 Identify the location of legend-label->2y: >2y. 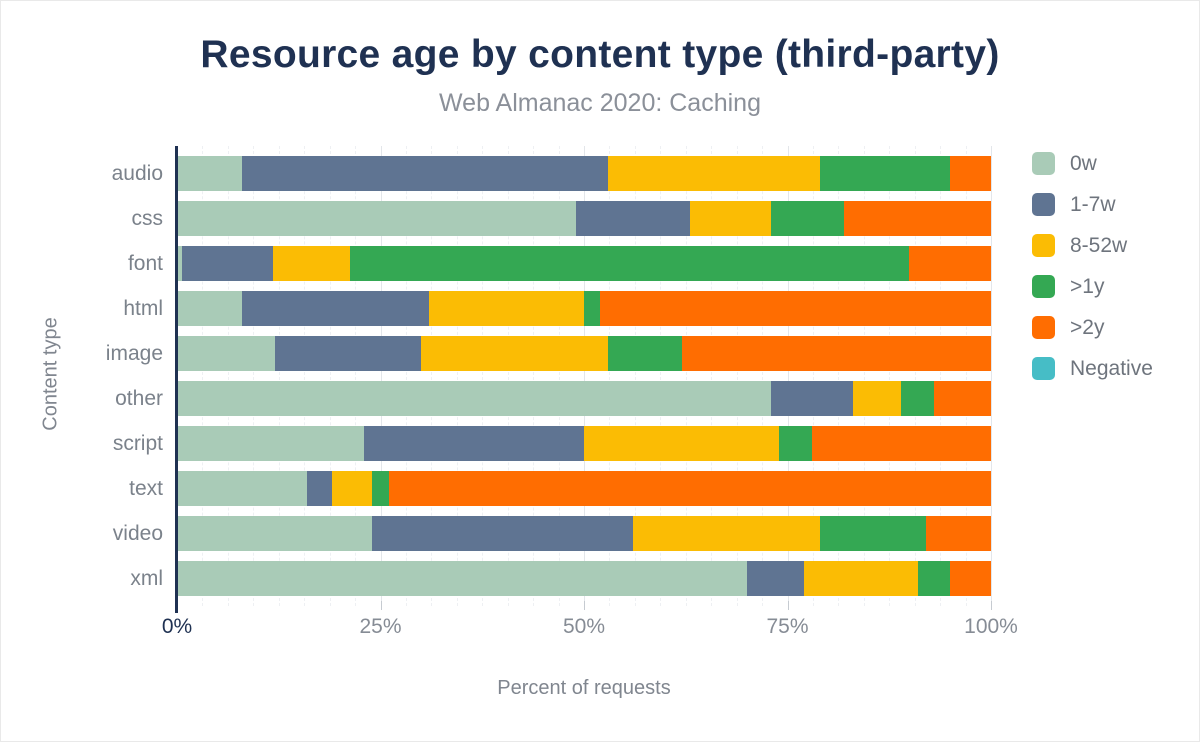
(1087, 327).